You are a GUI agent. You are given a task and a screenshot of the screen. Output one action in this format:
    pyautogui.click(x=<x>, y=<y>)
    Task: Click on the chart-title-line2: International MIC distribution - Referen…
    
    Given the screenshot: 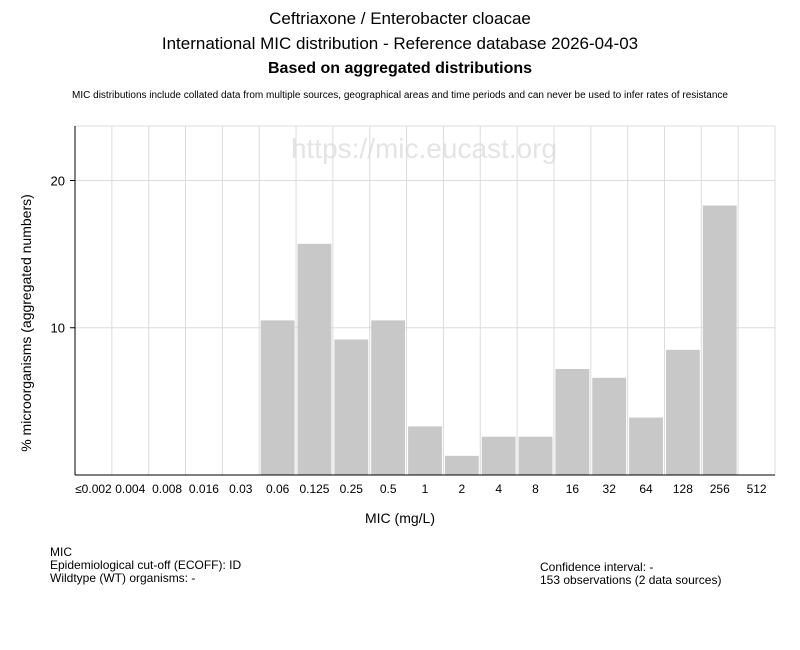 What is the action you would take?
    pyautogui.click(x=400, y=43)
    